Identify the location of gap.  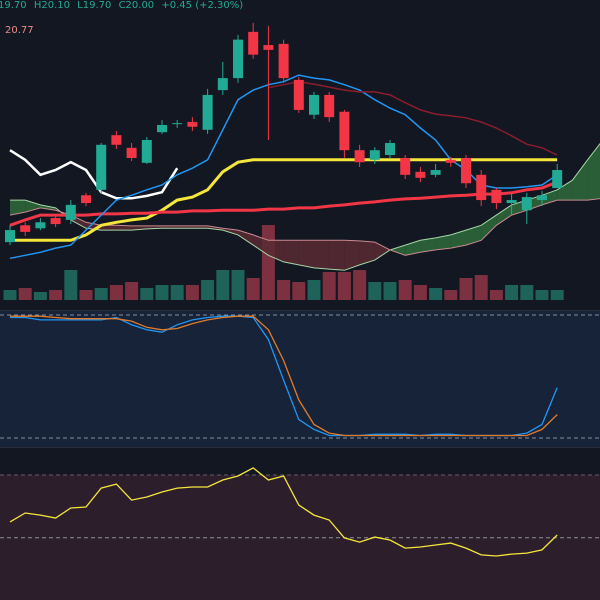
(300, 461).